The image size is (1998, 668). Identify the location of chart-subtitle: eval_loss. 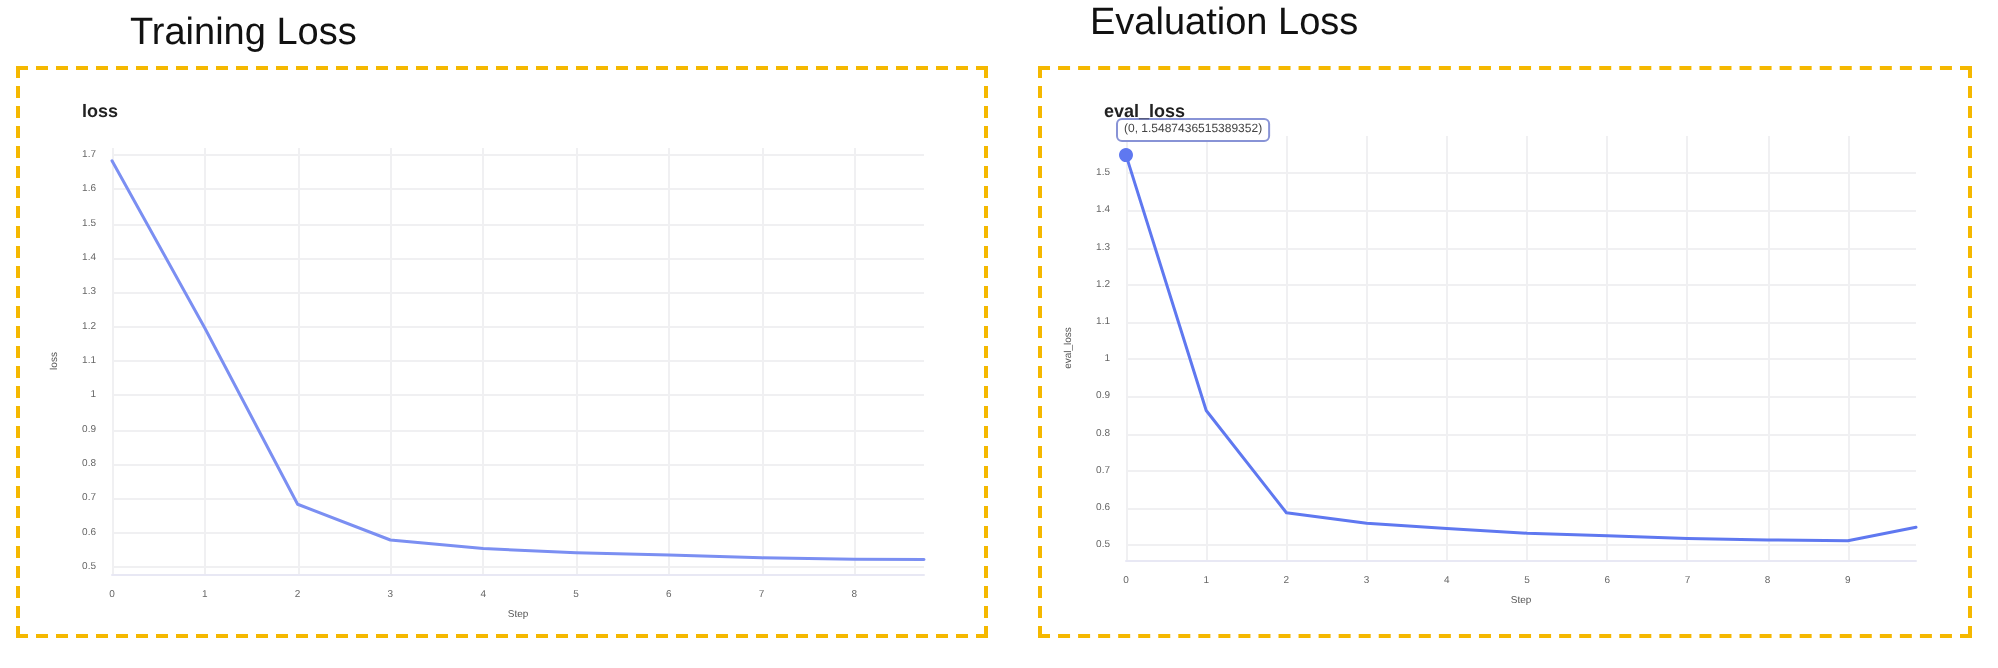
(1145, 111).